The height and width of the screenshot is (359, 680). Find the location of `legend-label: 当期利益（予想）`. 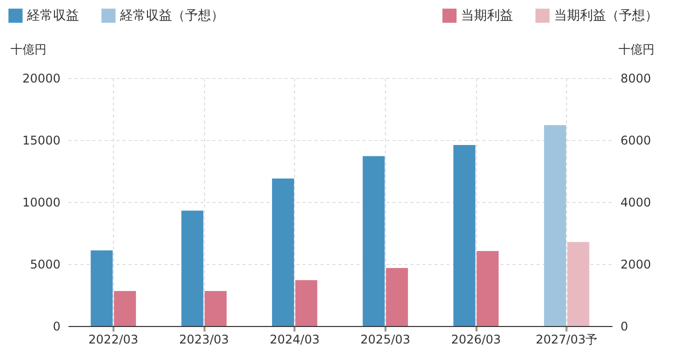

legend-label: 当期利益（予想） is located at coordinates (606, 16).